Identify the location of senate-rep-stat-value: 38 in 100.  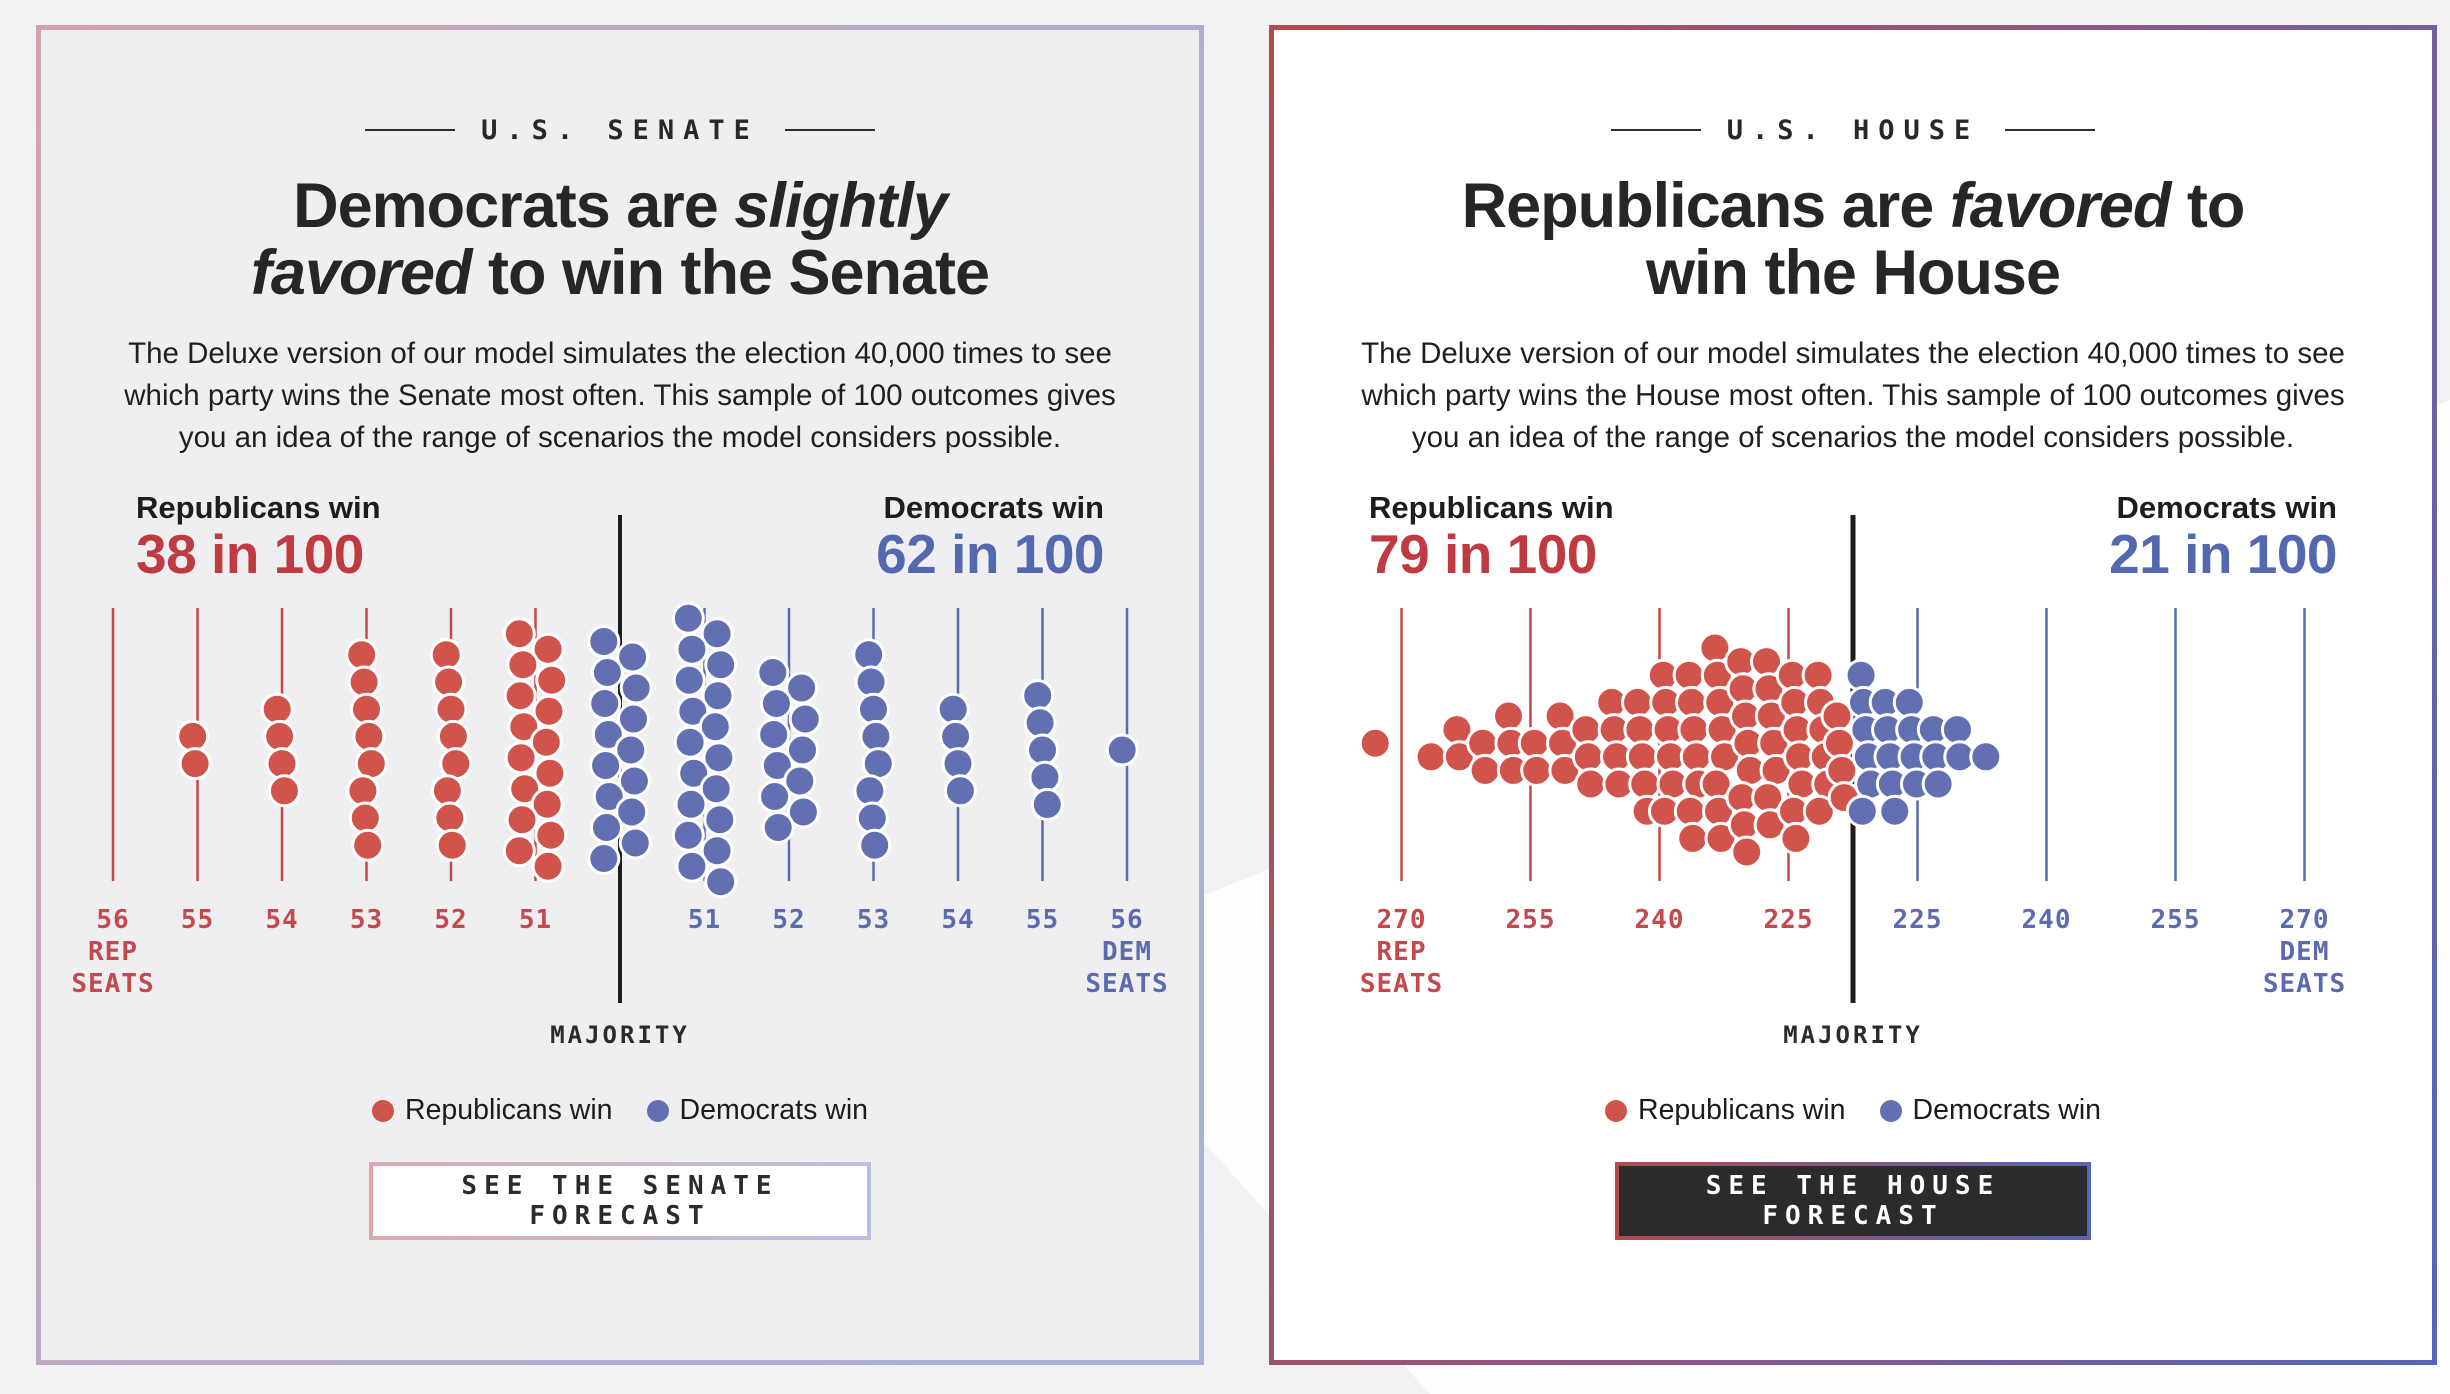
(250, 553).